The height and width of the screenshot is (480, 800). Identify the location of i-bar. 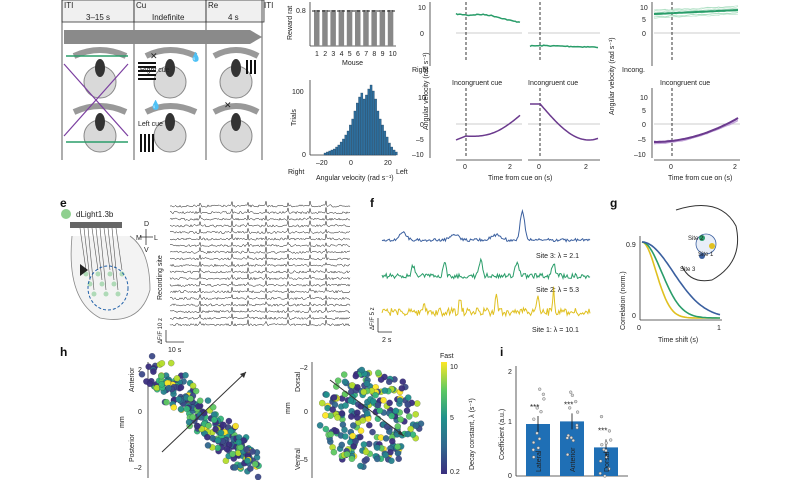
(572, 448).